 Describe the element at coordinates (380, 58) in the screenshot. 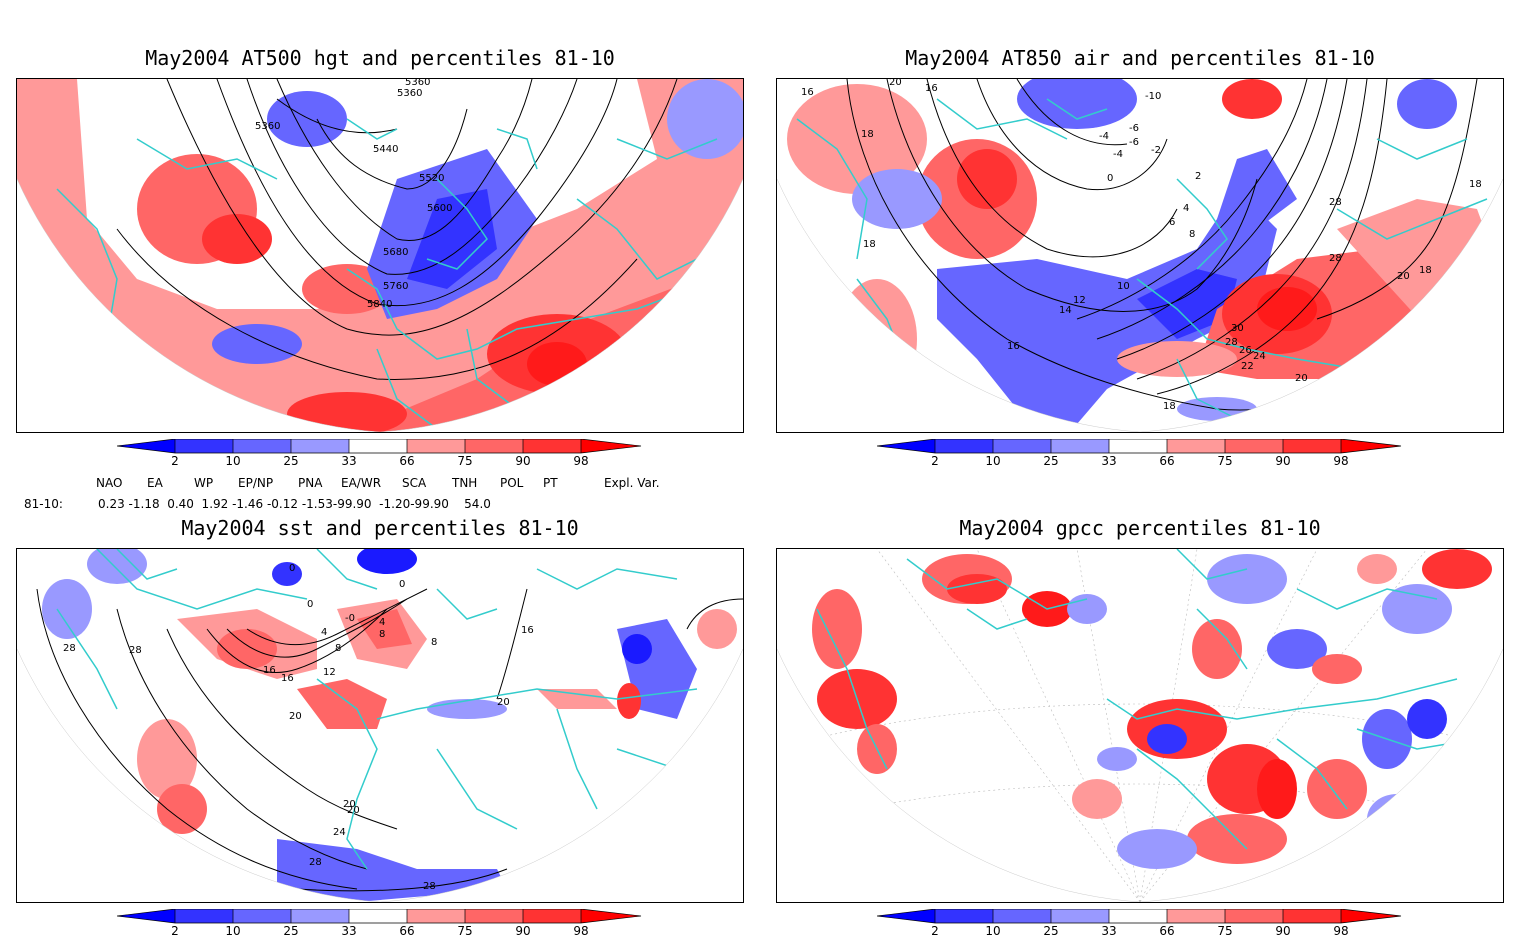

I see `panel-title-at500: May2004 AT500 hgt and percentiles 81-10` at that location.